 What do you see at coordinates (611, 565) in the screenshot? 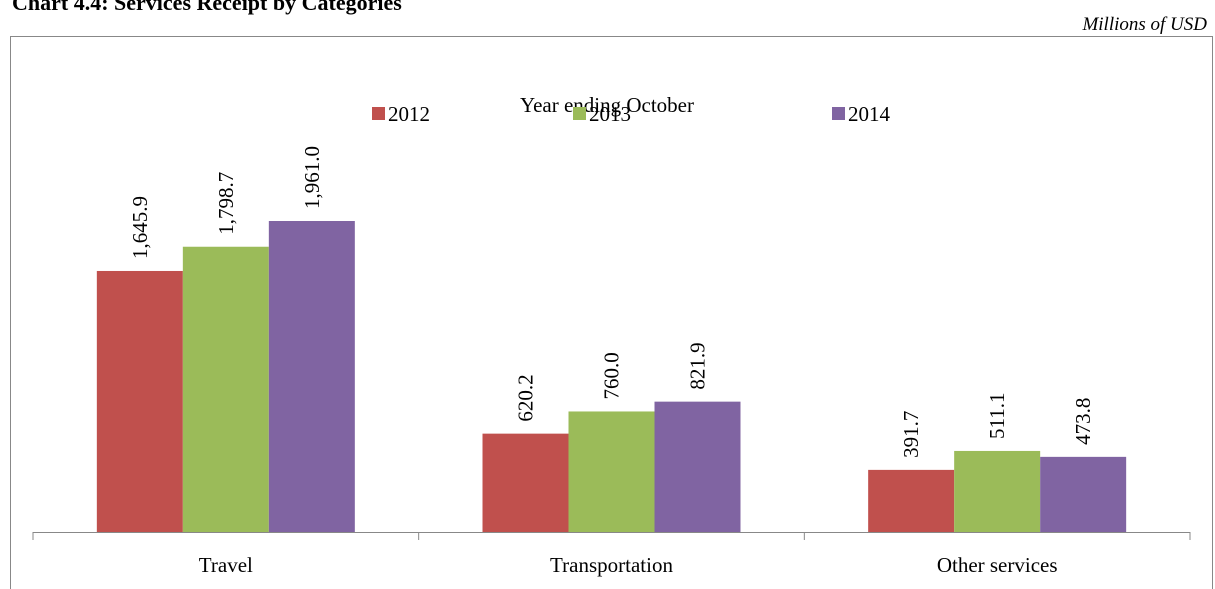
I see `x-tick-label: Transportation` at bounding box center [611, 565].